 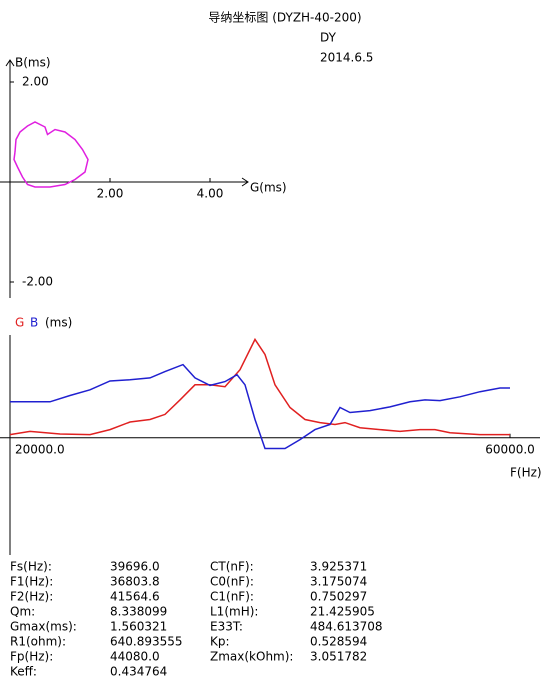 I want to click on param-value: 44080.0, so click(x=135, y=657).